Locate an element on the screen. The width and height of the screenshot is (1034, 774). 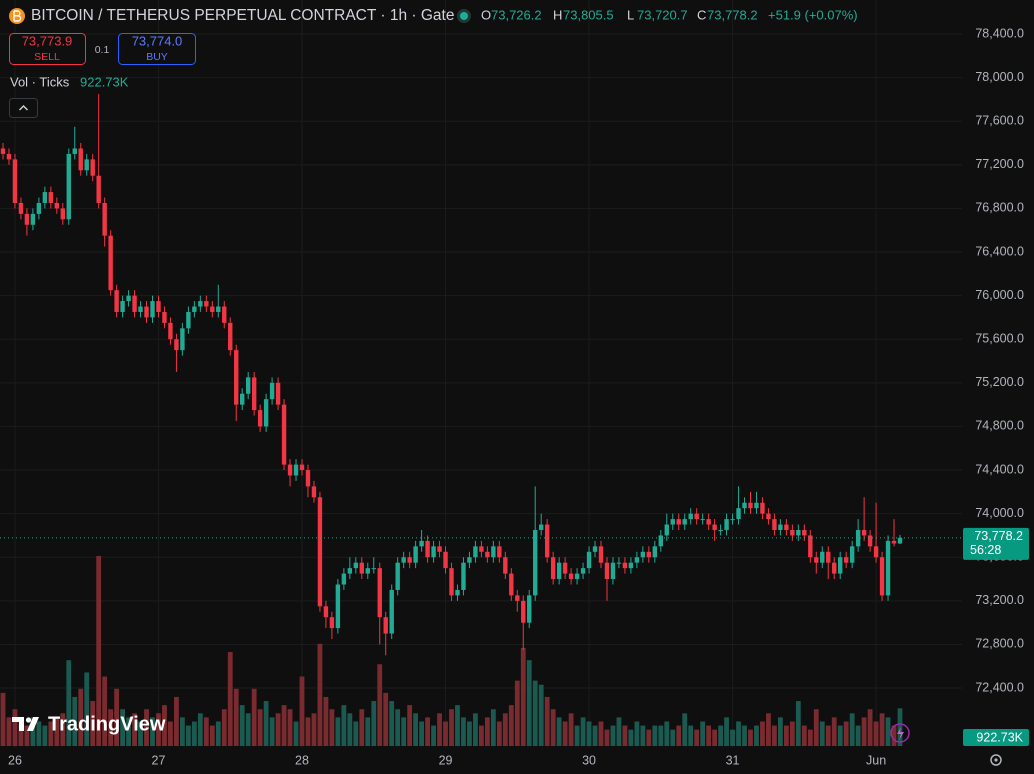
collapse-button is located at coordinates (23, 108).